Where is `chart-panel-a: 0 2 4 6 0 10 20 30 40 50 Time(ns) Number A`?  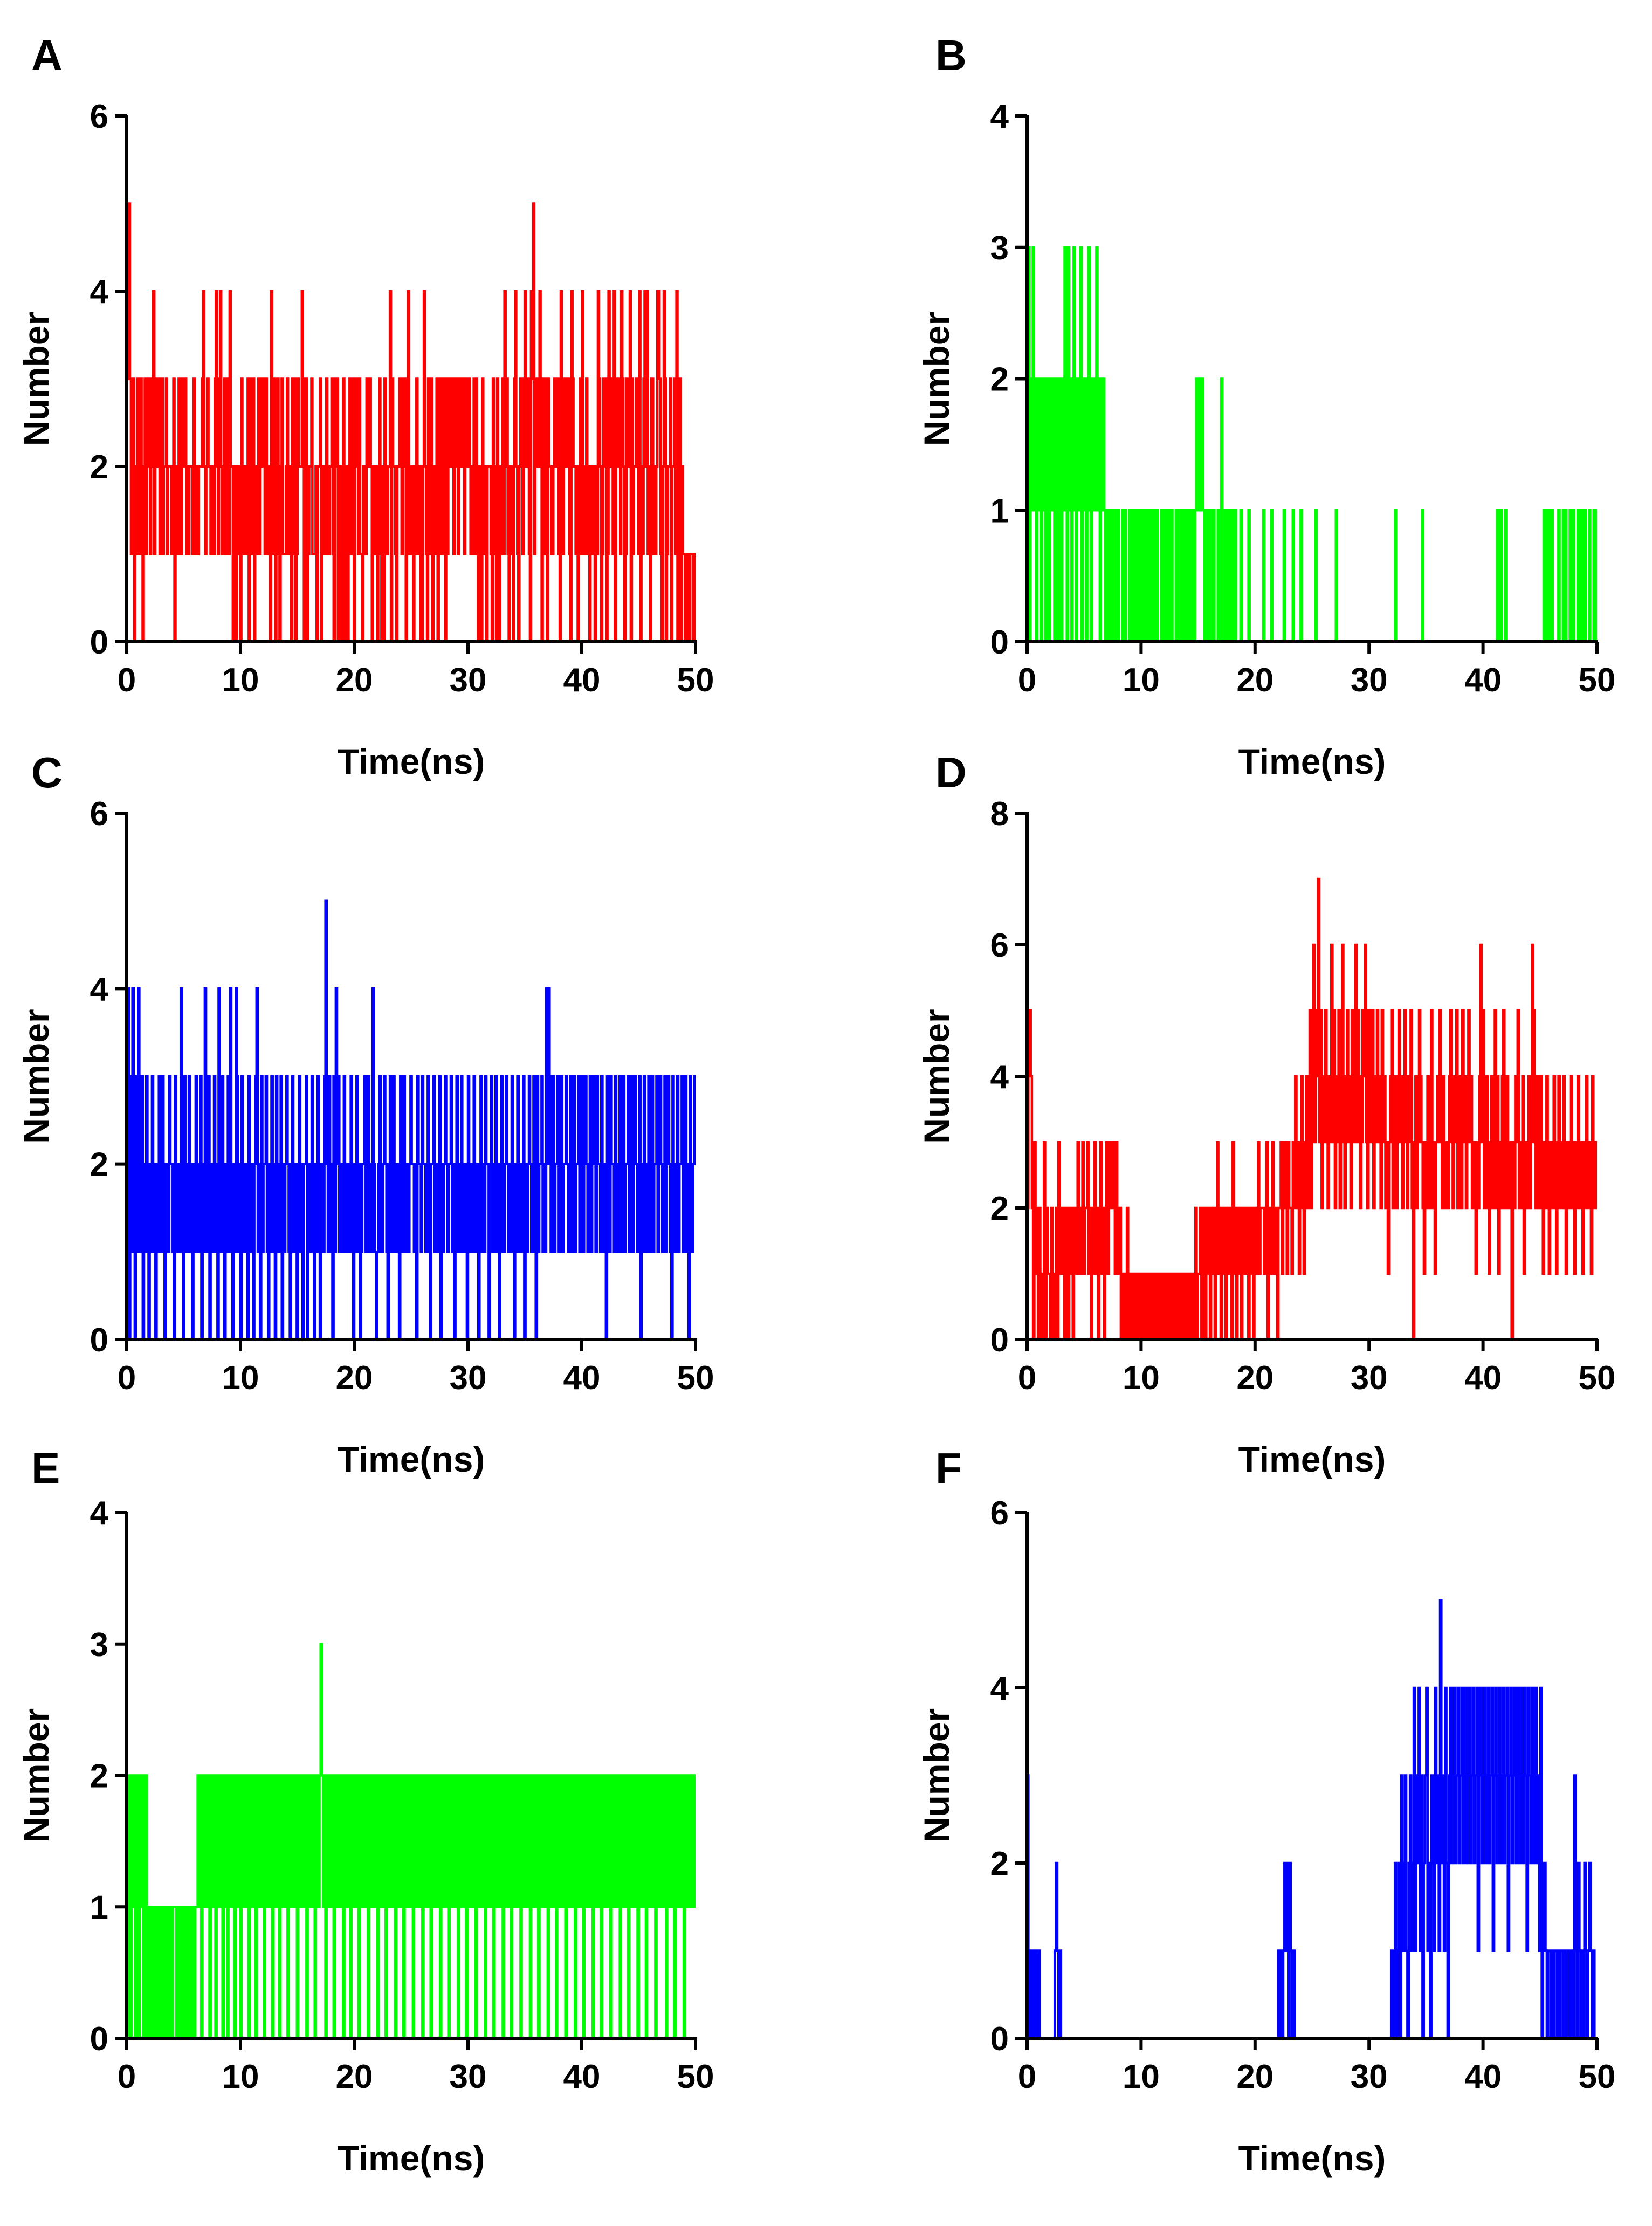 chart-panel-a: 0 2 4 6 0 10 20 30 40 50 Time(ns) Number A is located at coordinates (365, 406).